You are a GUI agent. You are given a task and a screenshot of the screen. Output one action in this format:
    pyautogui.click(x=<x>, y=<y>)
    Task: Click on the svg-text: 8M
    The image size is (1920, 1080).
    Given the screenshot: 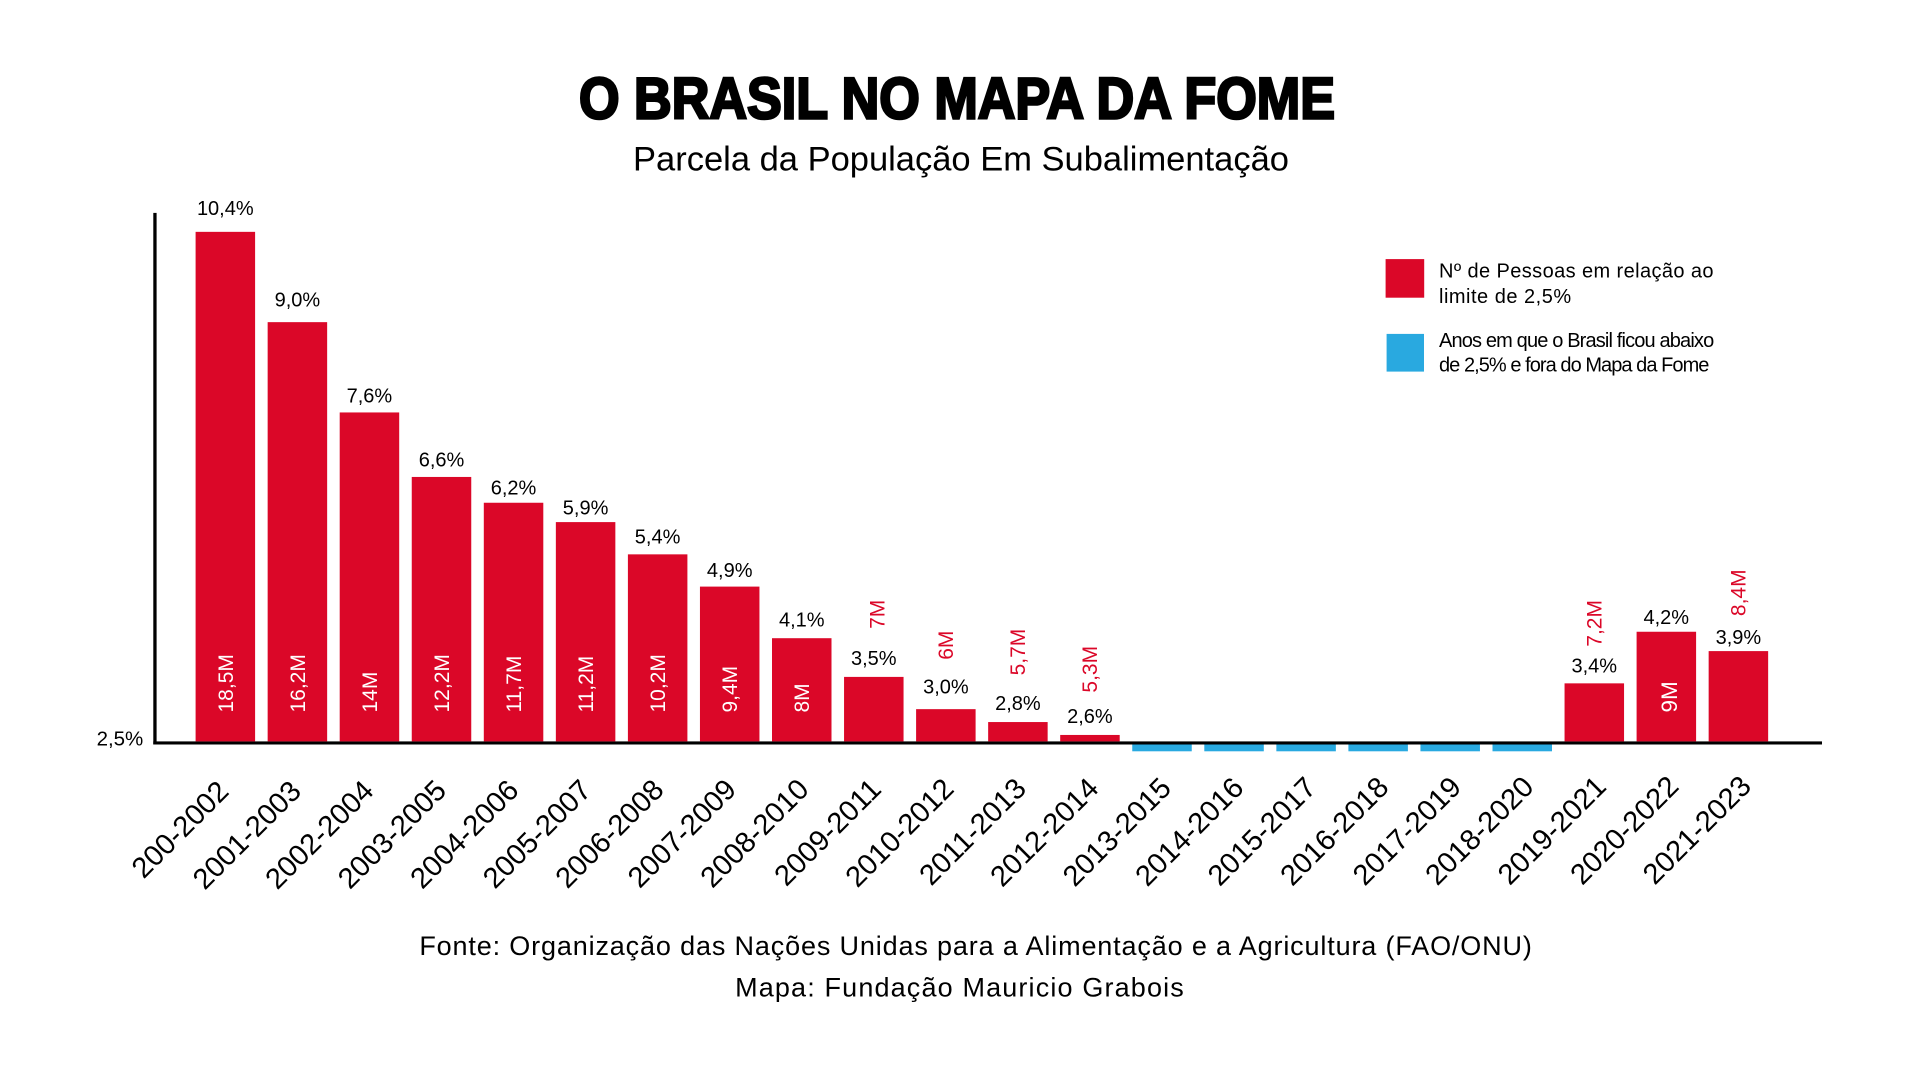 What is the action you would take?
    pyautogui.click(x=802, y=697)
    